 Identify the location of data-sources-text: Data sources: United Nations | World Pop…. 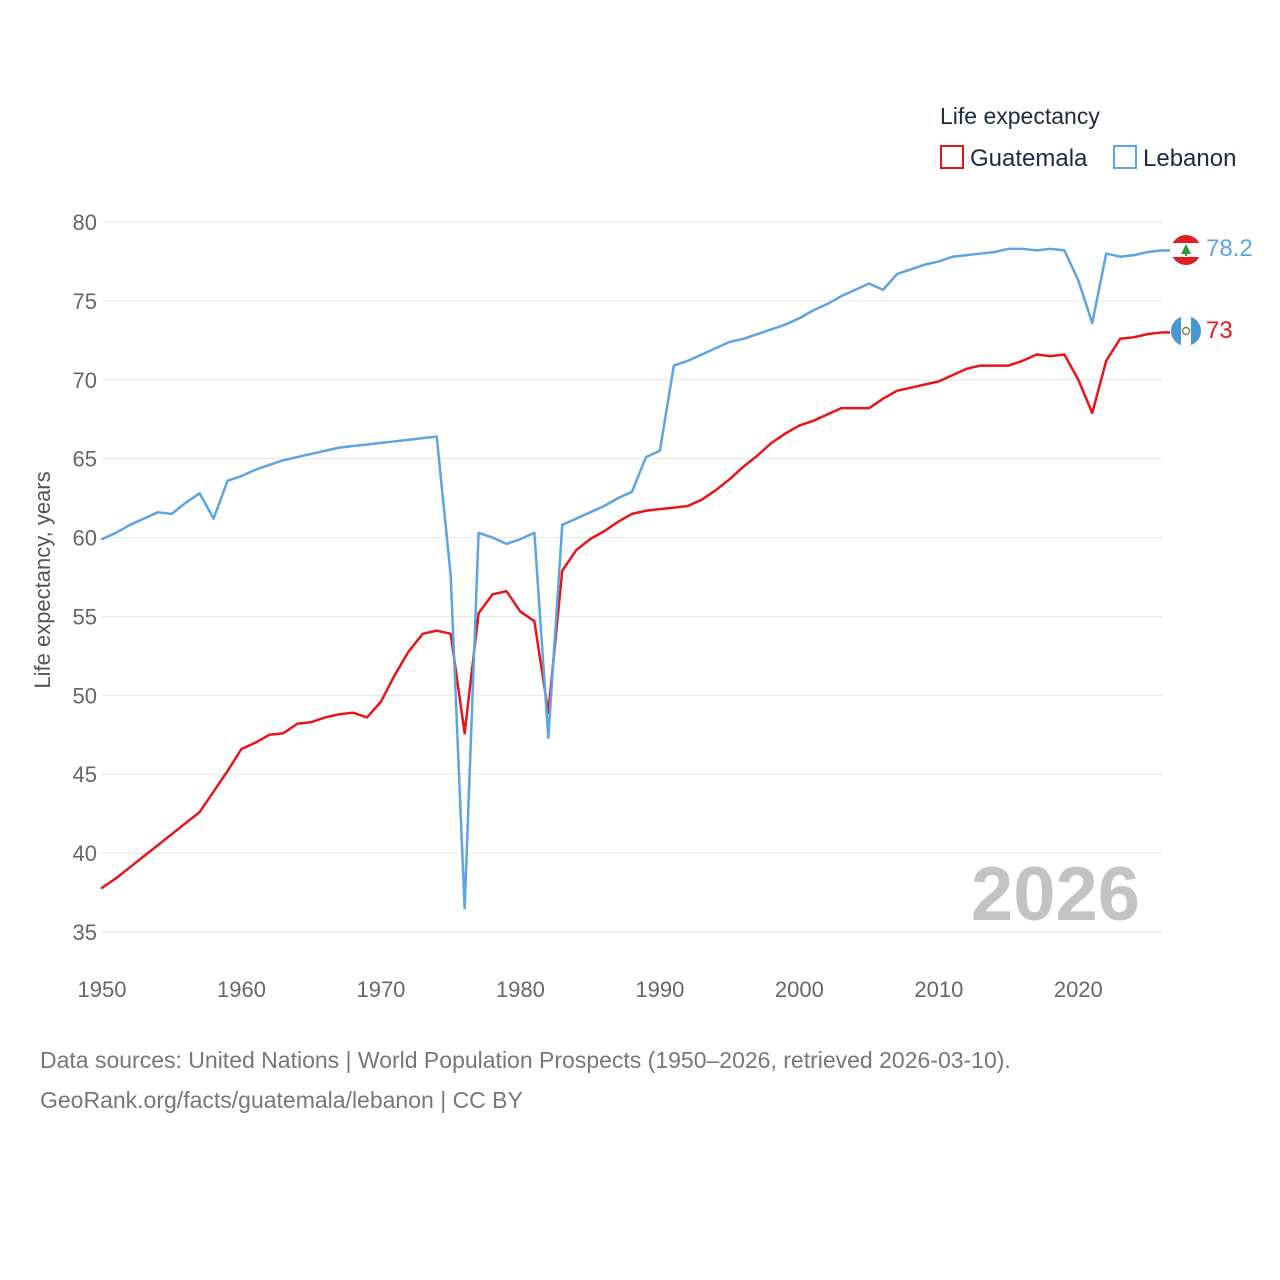
(525, 1060).